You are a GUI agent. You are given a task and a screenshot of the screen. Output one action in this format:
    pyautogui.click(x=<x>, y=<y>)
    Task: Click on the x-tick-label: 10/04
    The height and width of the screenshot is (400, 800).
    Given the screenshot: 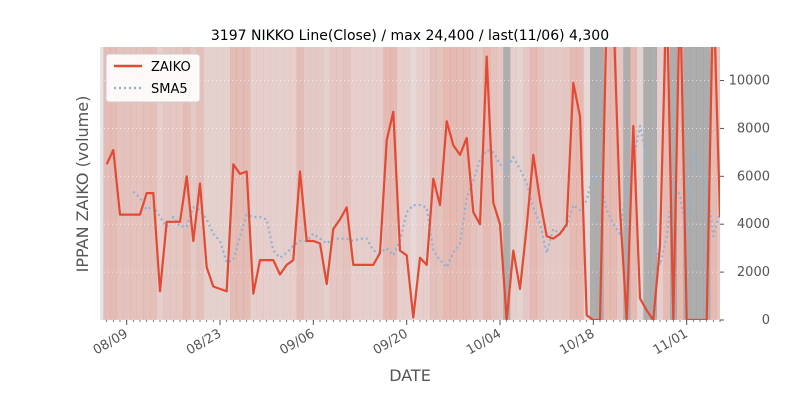 What is the action you would take?
    pyautogui.click(x=484, y=342)
    